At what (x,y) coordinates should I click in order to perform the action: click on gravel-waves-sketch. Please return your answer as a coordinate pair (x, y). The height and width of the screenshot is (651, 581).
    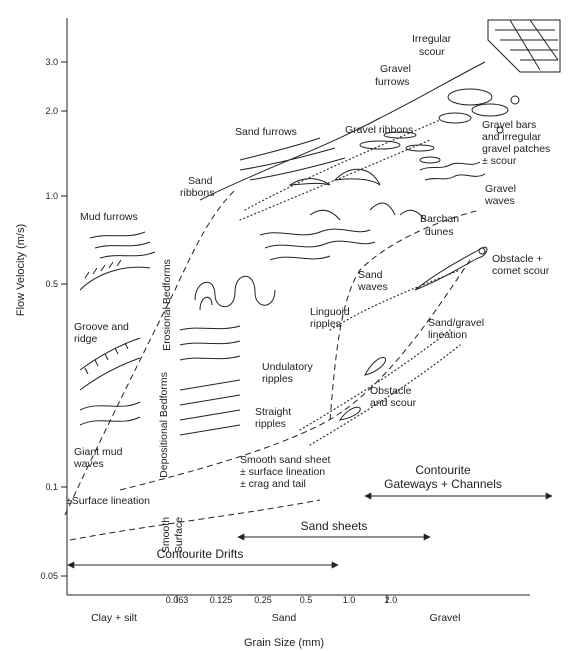
    Looking at the image, I should click on (452, 171).